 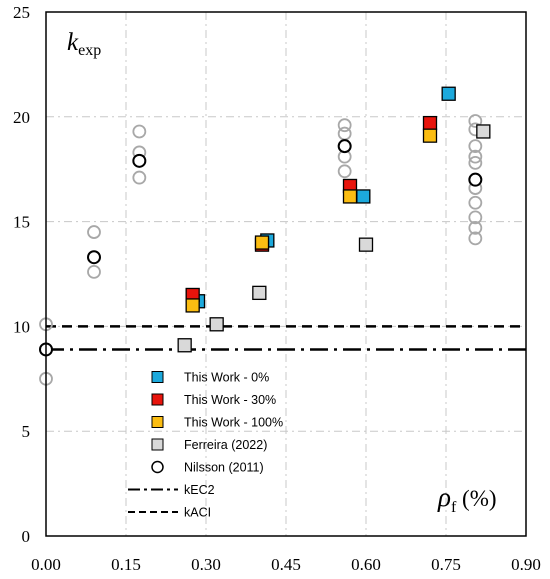 I want to click on x-axis-tick-labels: 0.00 0.15 0.30 0.45 0.60 0.75 0.90, so click(x=286, y=564).